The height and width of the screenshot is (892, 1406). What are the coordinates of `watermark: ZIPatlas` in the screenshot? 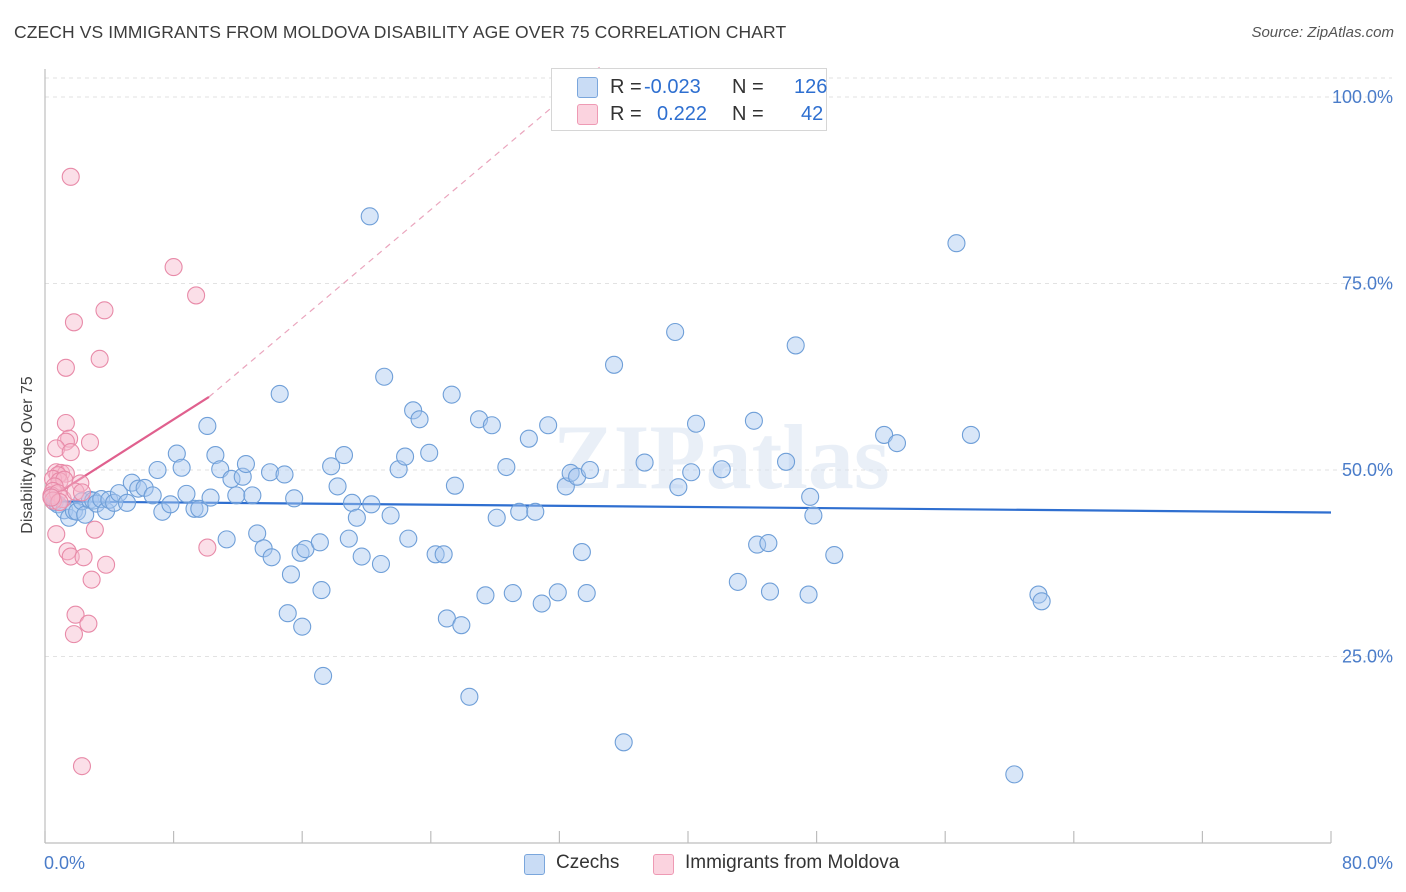 It's located at (720, 457).